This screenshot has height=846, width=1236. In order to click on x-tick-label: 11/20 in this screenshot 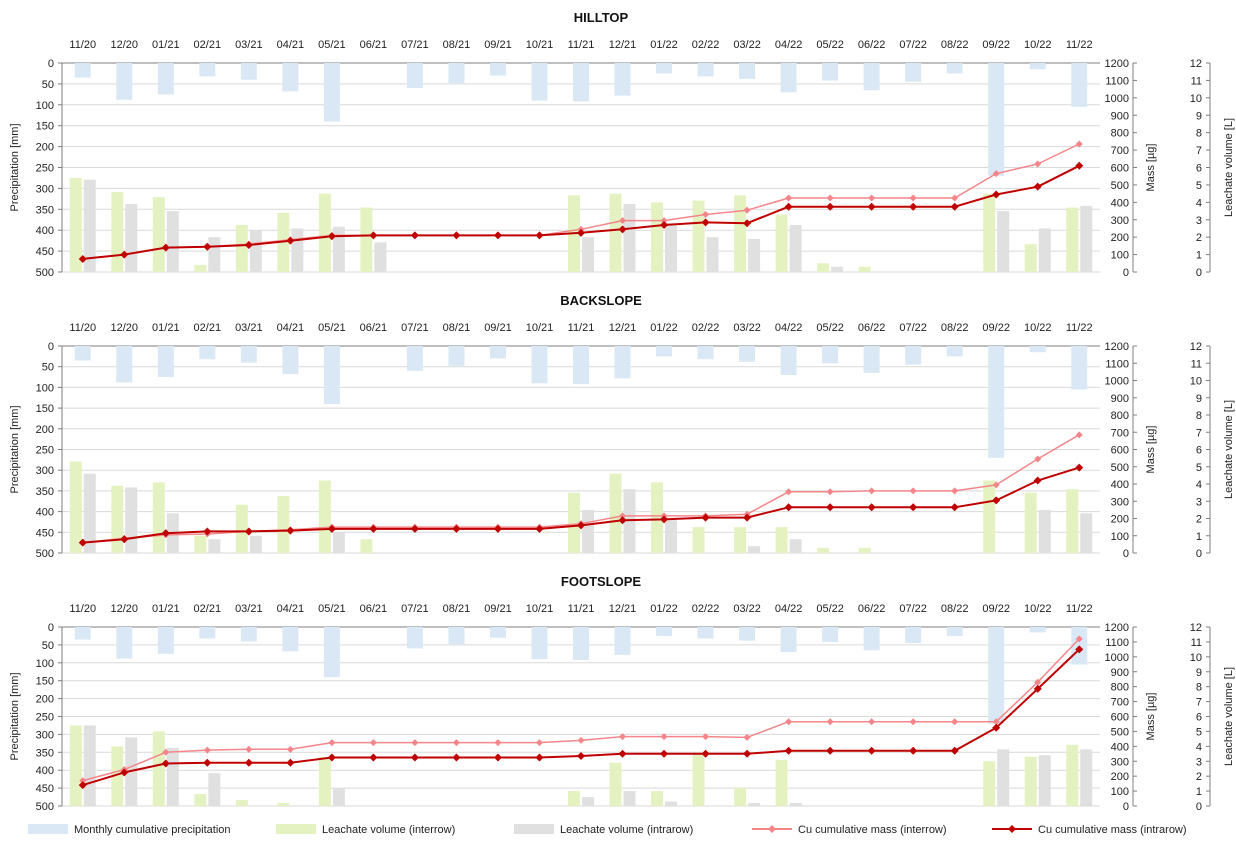, I will do `click(82, 45)`.